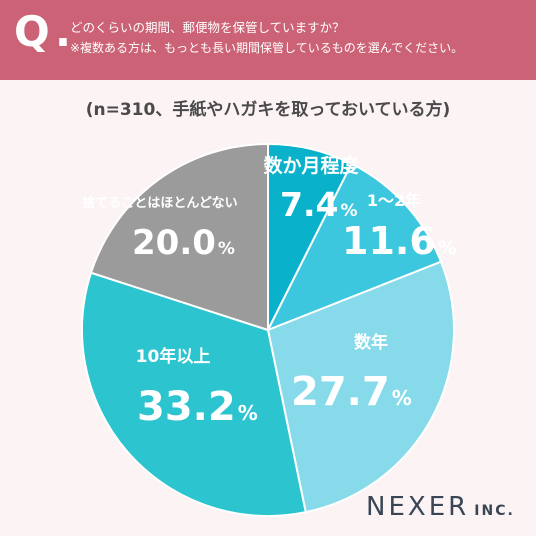 The image size is (536, 536). What do you see at coordinates (399, 241) in the screenshot?
I see `slice-value-1-2years: 11.6%` at bounding box center [399, 241].